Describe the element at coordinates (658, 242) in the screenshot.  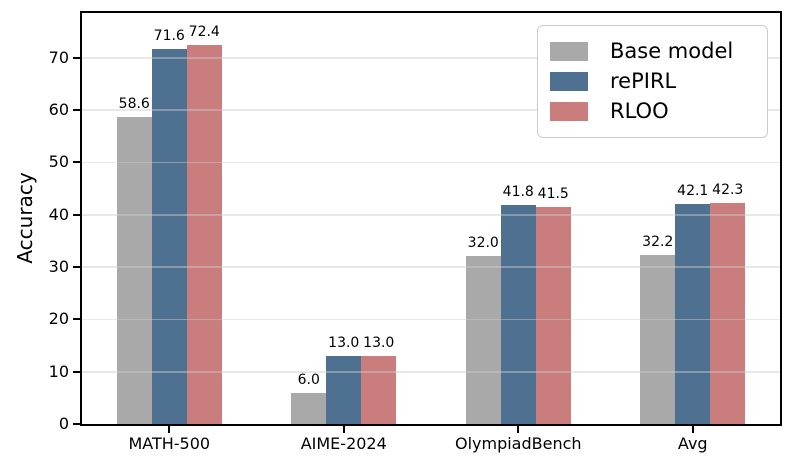
I see `bar-value-label: 32.2` at that location.